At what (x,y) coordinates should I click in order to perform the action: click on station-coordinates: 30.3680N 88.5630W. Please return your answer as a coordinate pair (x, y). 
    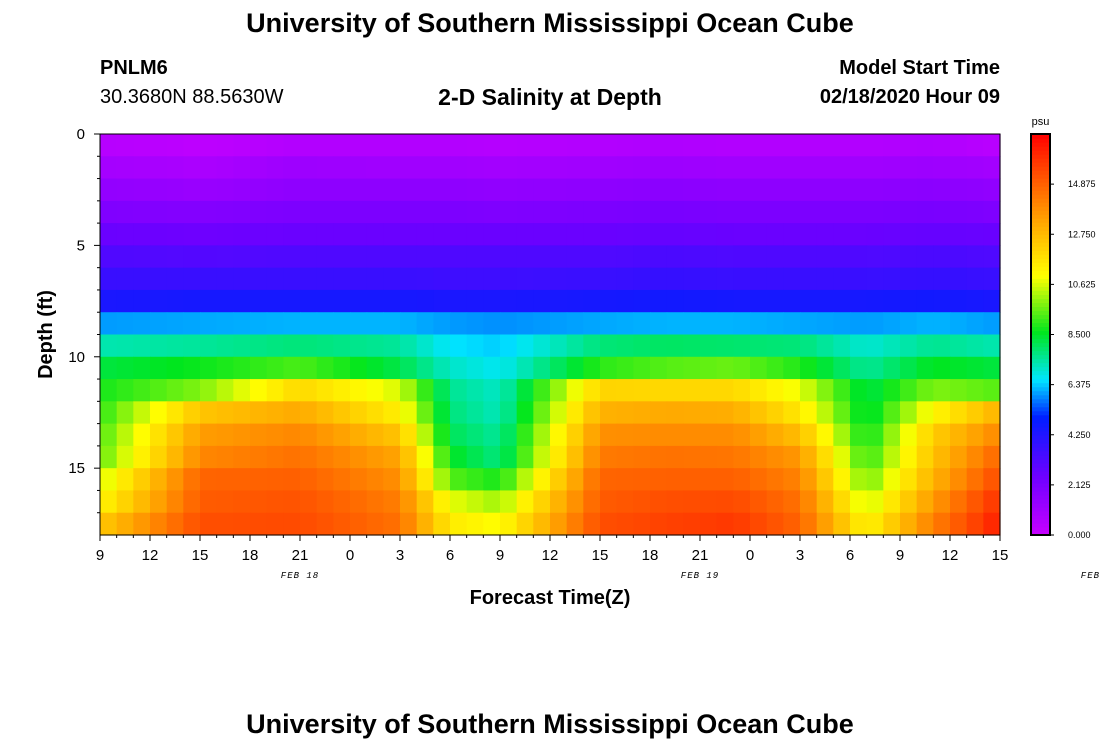
    Looking at the image, I should click on (192, 97).